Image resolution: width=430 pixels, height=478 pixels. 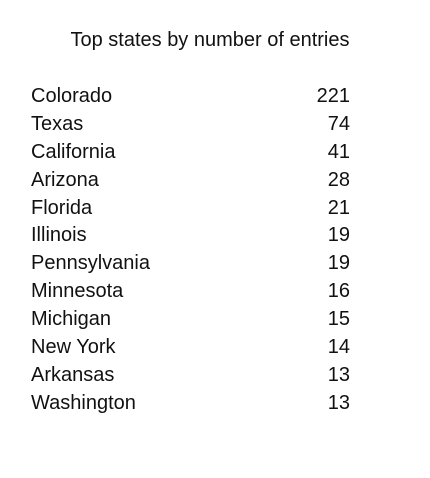 I want to click on table-row: Texas 74, so click(x=191, y=126).